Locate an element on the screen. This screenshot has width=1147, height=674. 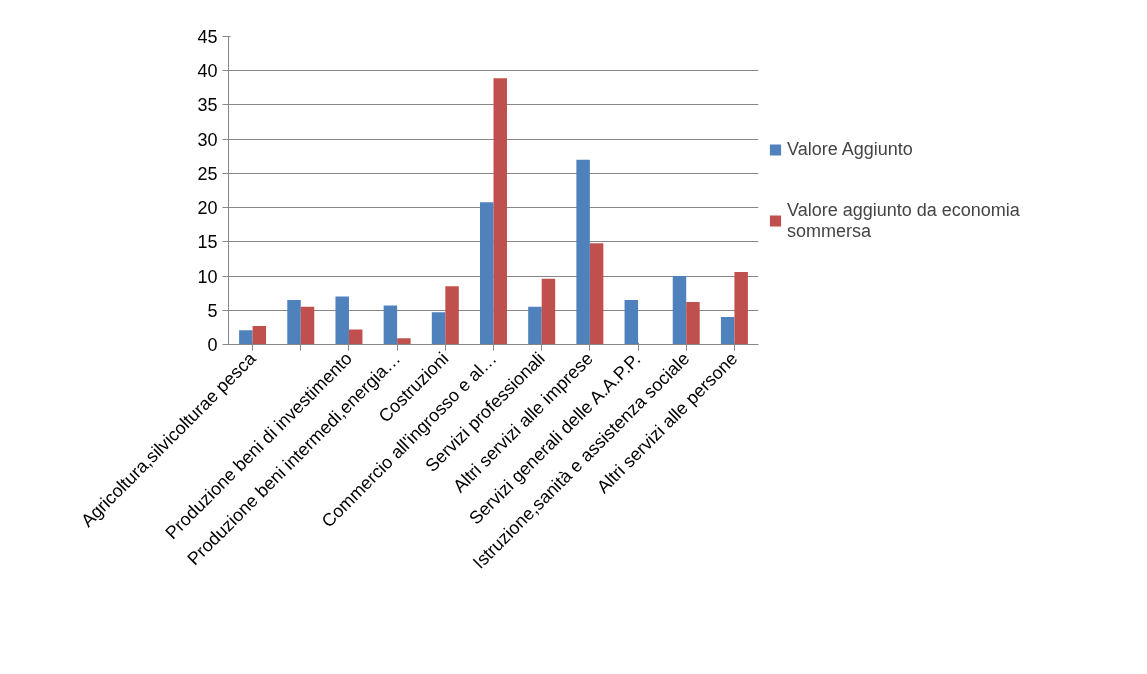
y-tick-label: 20 is located at coordinates (207, 208).